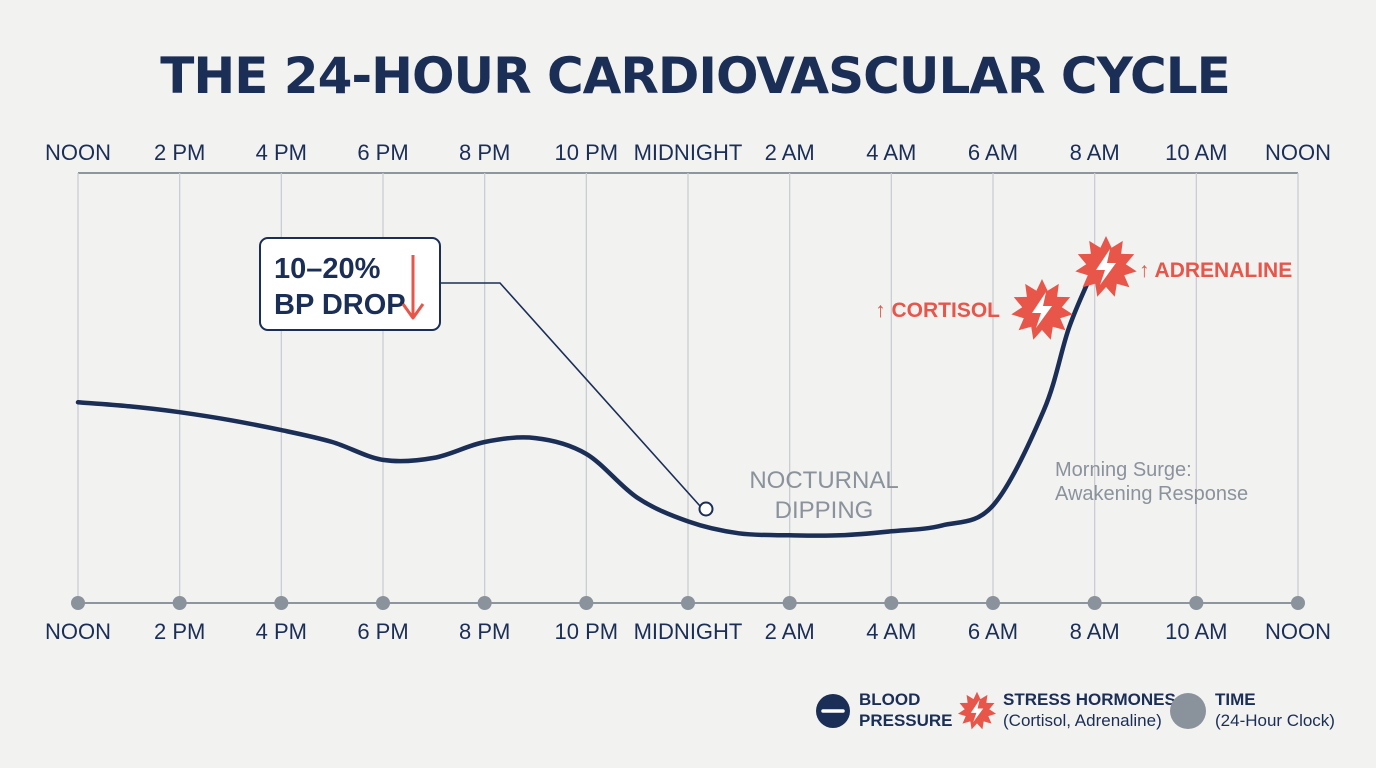 This screenshot has width=1376, height=768. I want to click on bp-drop-callout: 10–20% BP DROP, so click(350, 284).